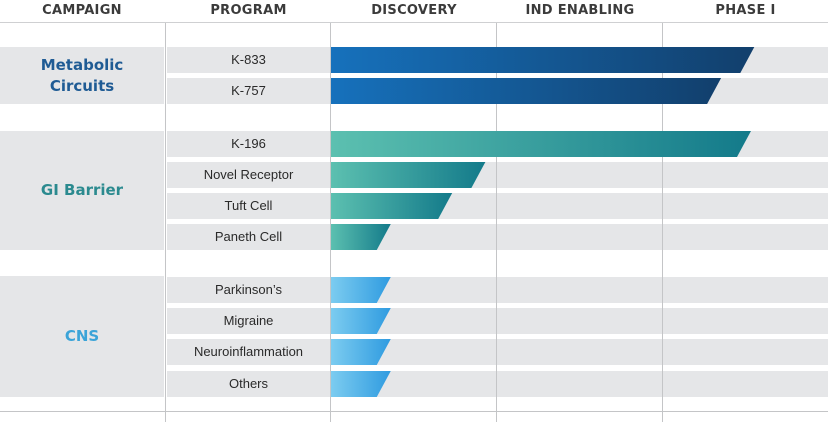 The width and height of the screenshot is (828, 422). I want to click on bar-parkinson-s, so click(361, 290).